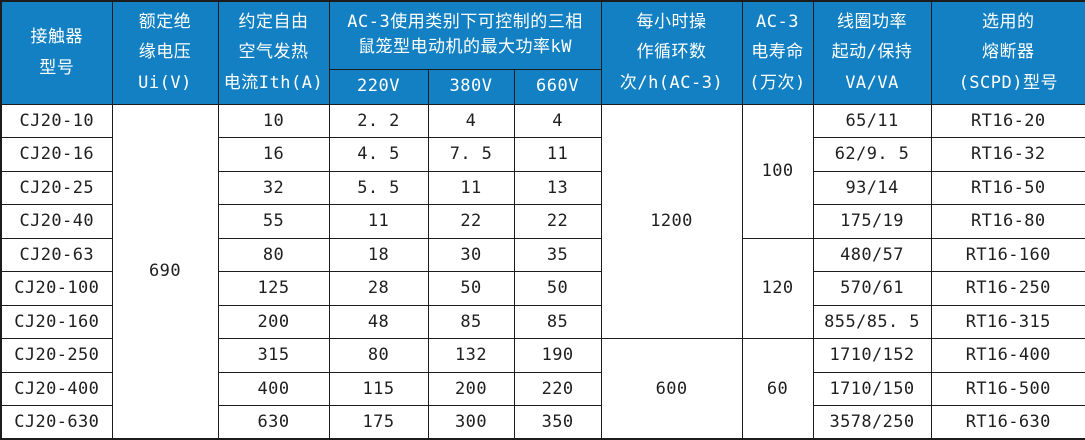  Describe the element at coordinates (777, 171) in the screenshot. I see `life-cell: 100` at that location.